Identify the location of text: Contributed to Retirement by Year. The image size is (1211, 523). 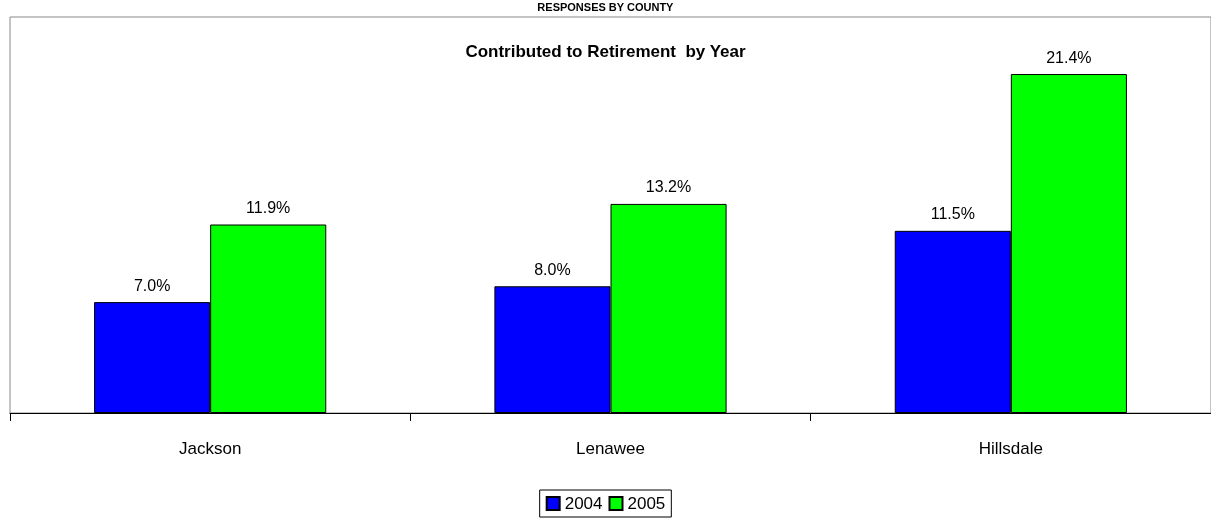
(605, 51).